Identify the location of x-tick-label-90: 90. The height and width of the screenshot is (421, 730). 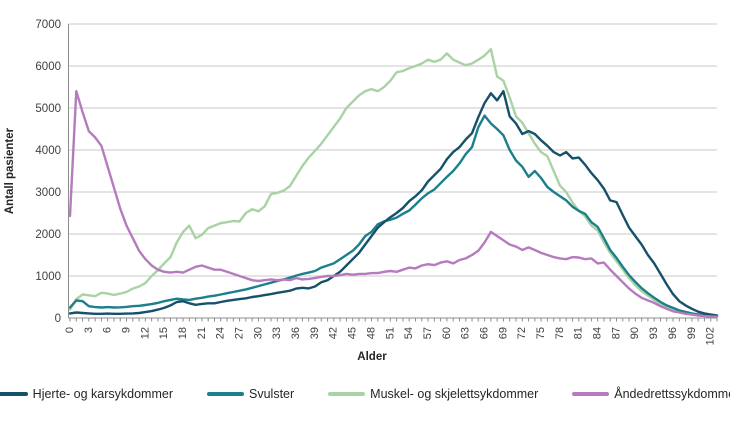
(635, 333).